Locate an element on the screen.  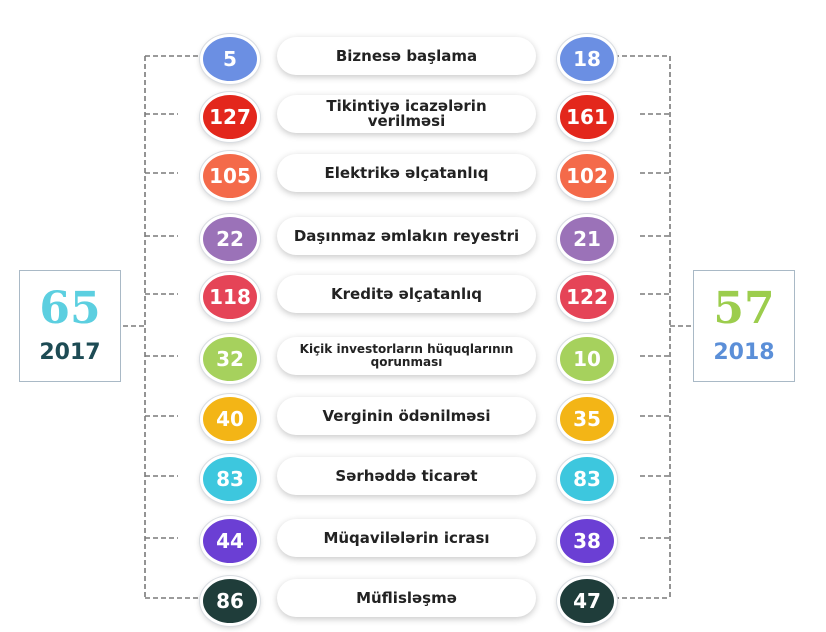
indicator-row: 44 Müqavilələrin icrası 38 is located at coordinates (413, 538).